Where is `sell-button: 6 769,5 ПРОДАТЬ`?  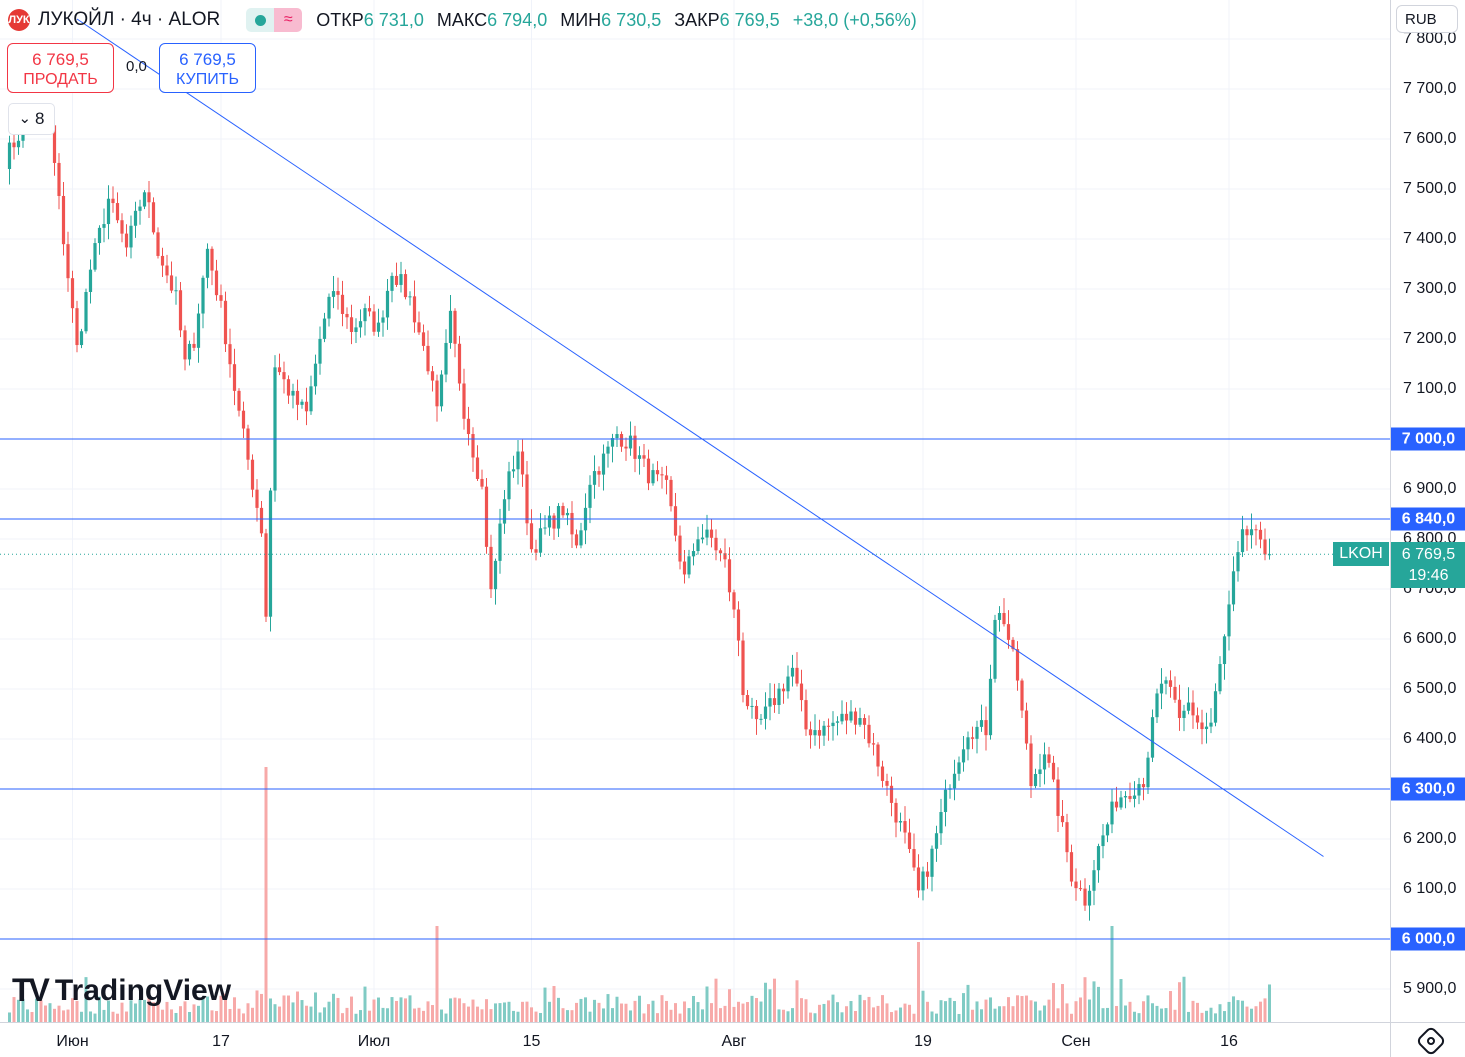
sell-button: 6 769,5 ПРОДАТЬ is located at coordinates (60, 68).